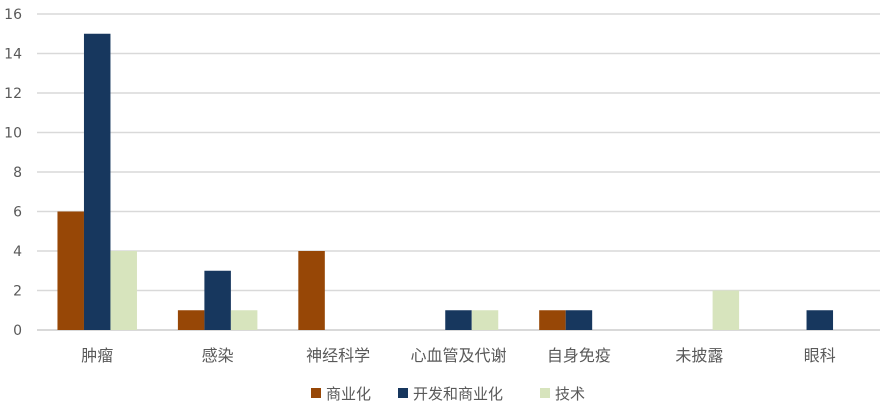  I want to click on bar-自身免疫-商业化, so click(552, 320).